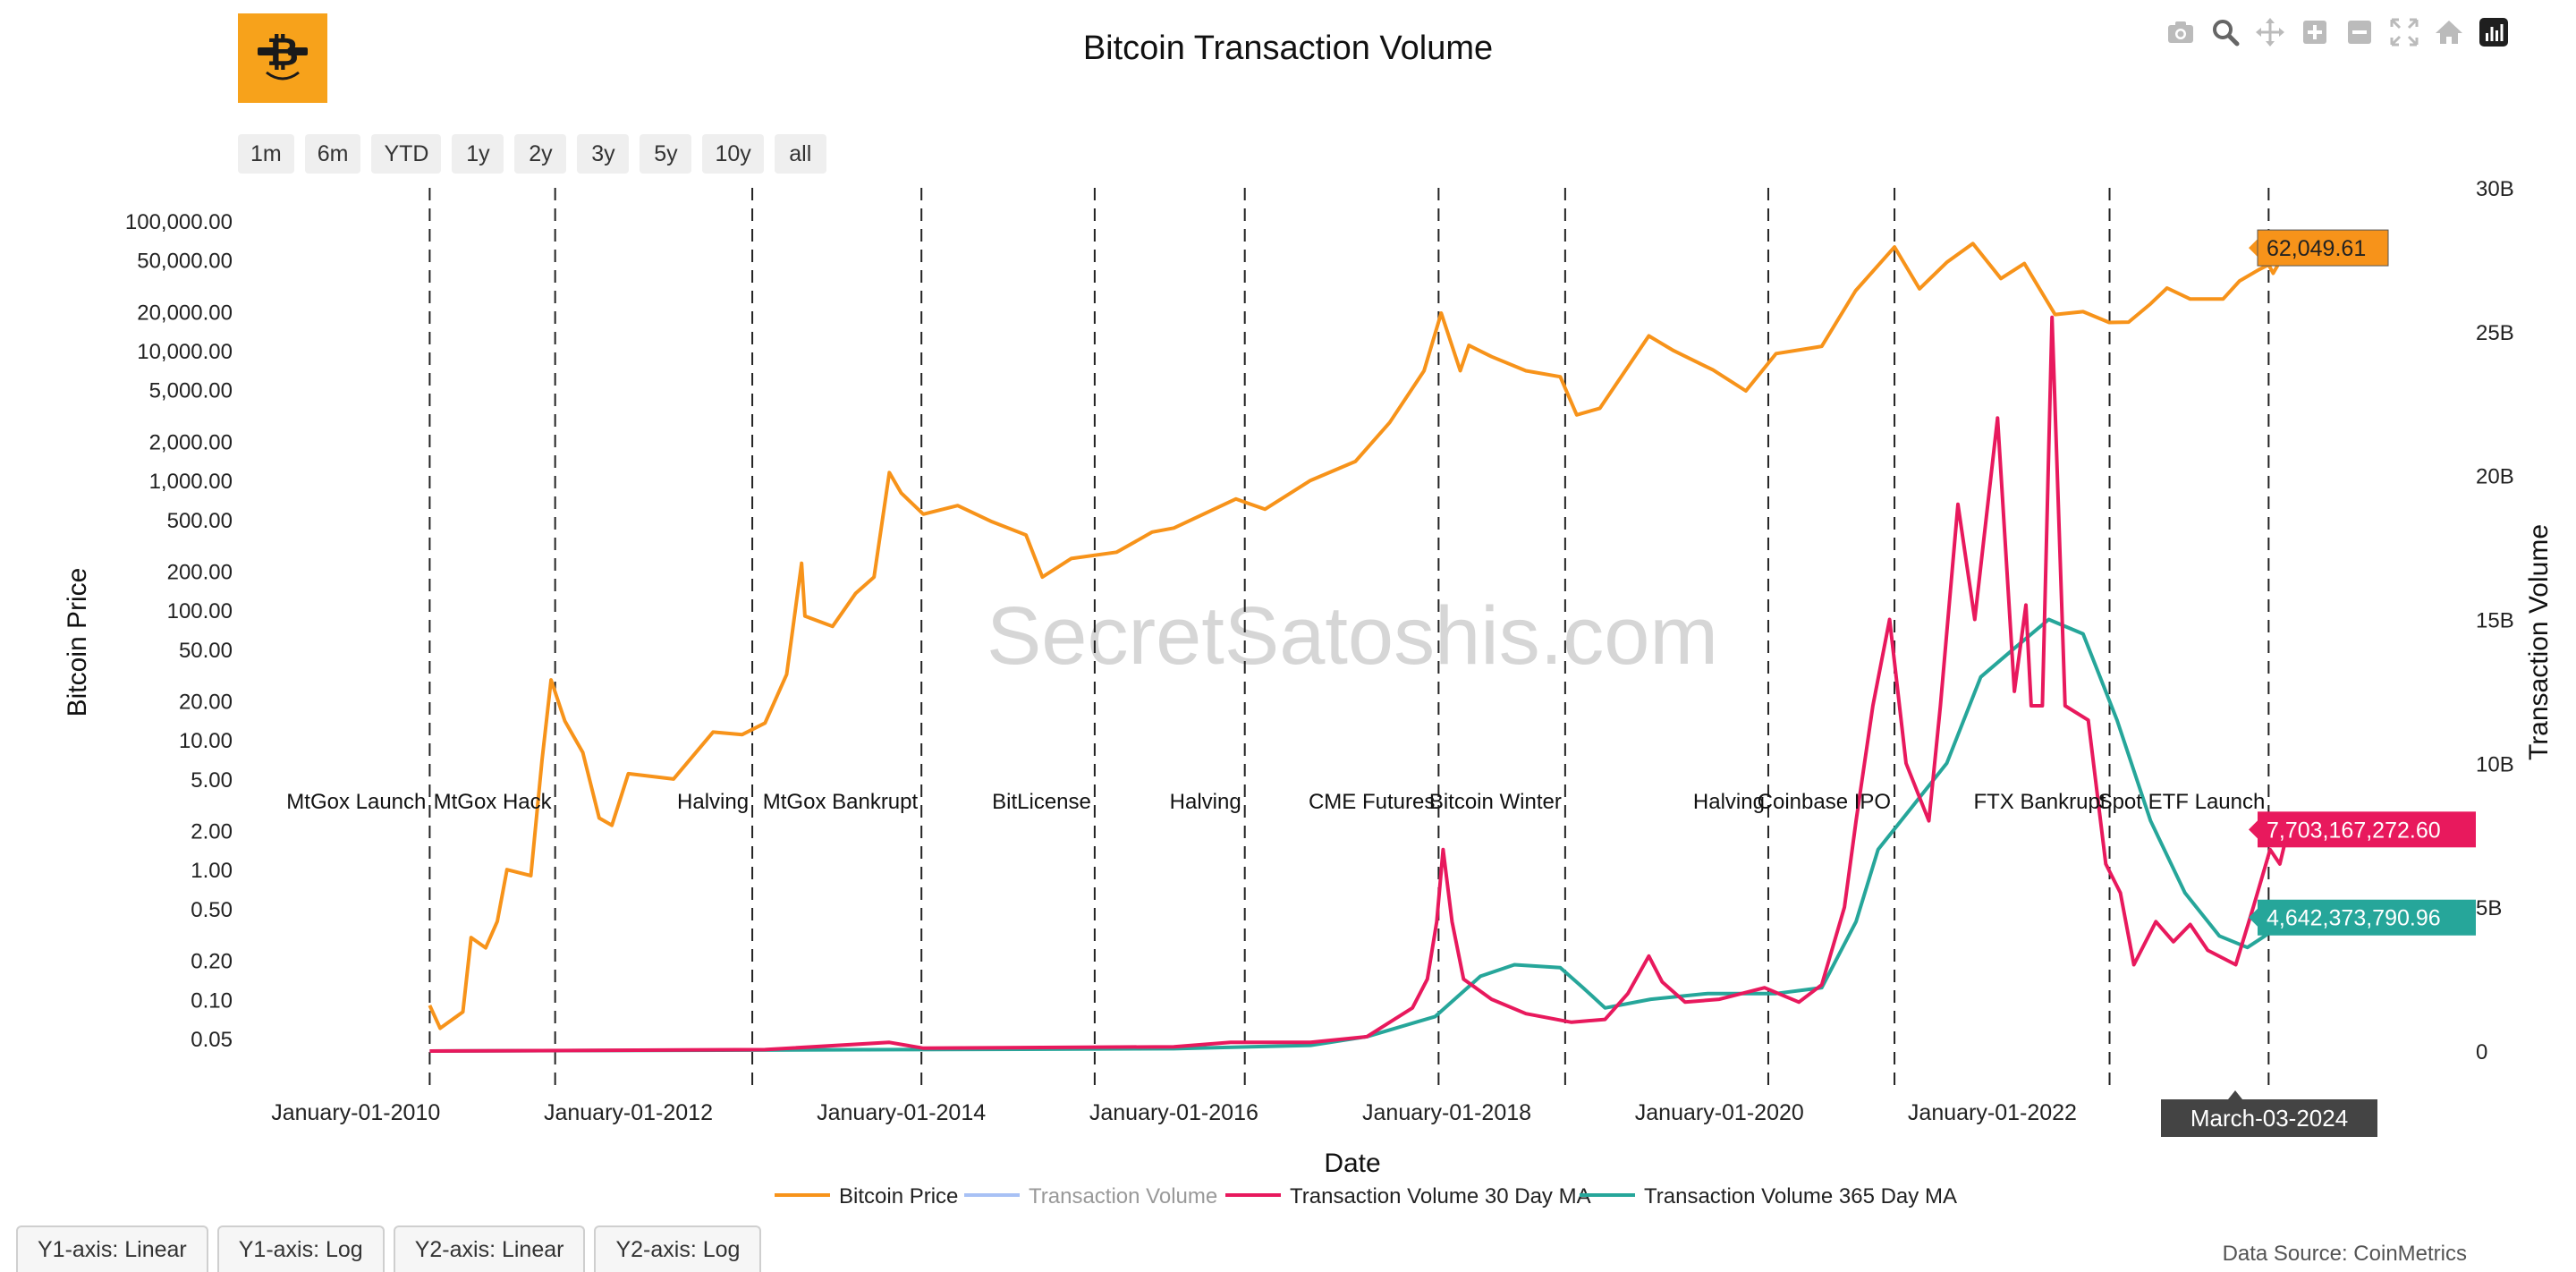  Describe the element at coordinates (2495, 764) in the screenshot. I see `y2-tick-label: 10B` at that location.